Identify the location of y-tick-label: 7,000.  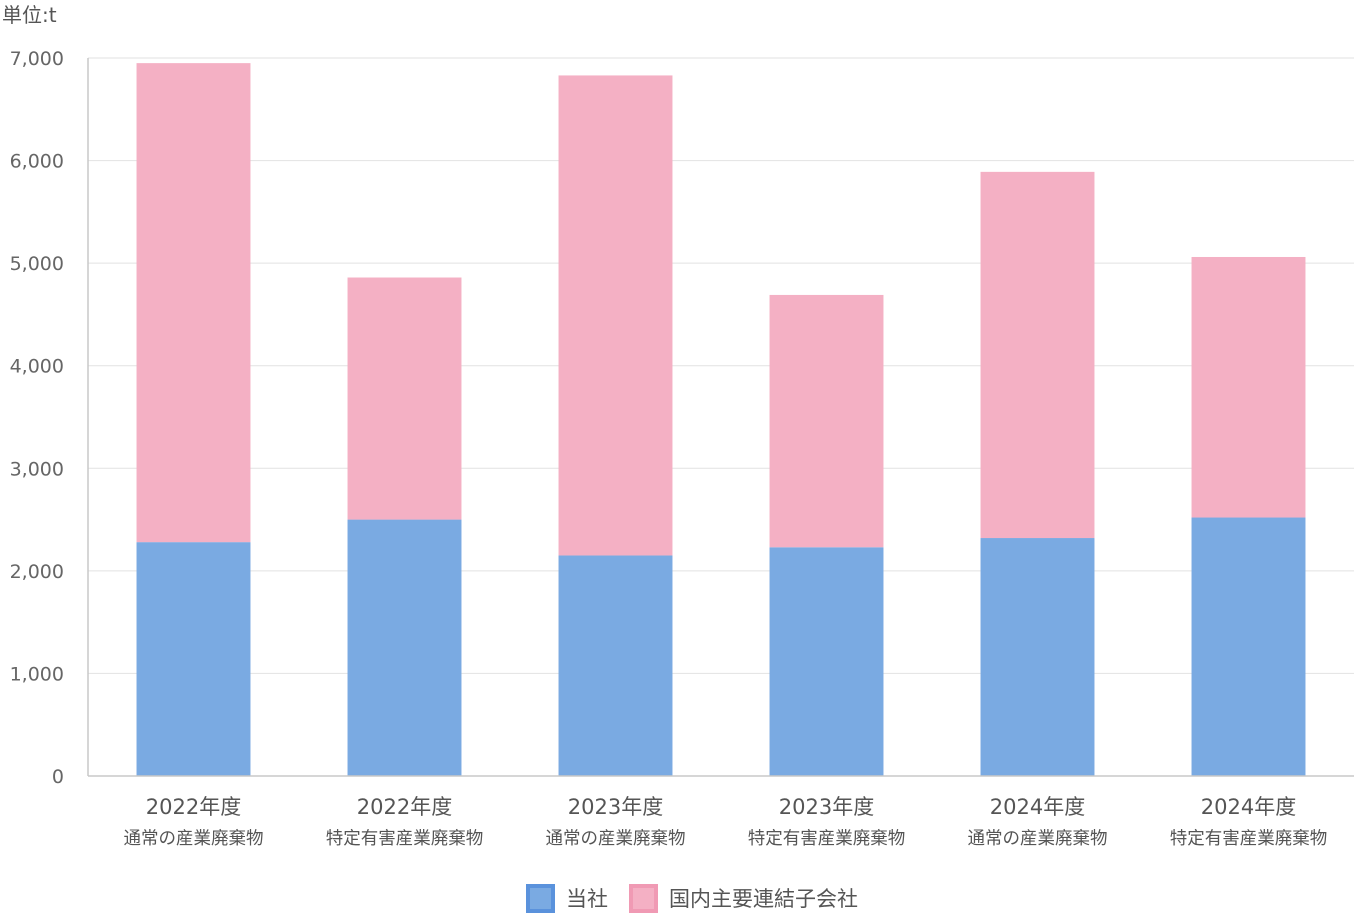
(37, 59).